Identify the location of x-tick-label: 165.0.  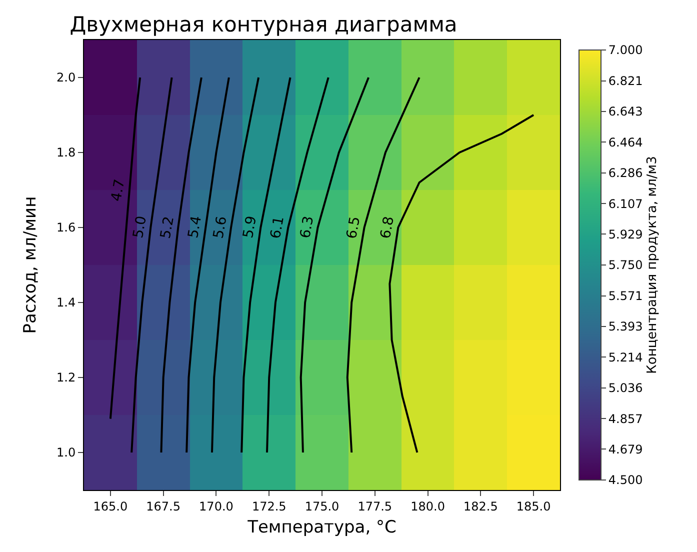
(110, 506).